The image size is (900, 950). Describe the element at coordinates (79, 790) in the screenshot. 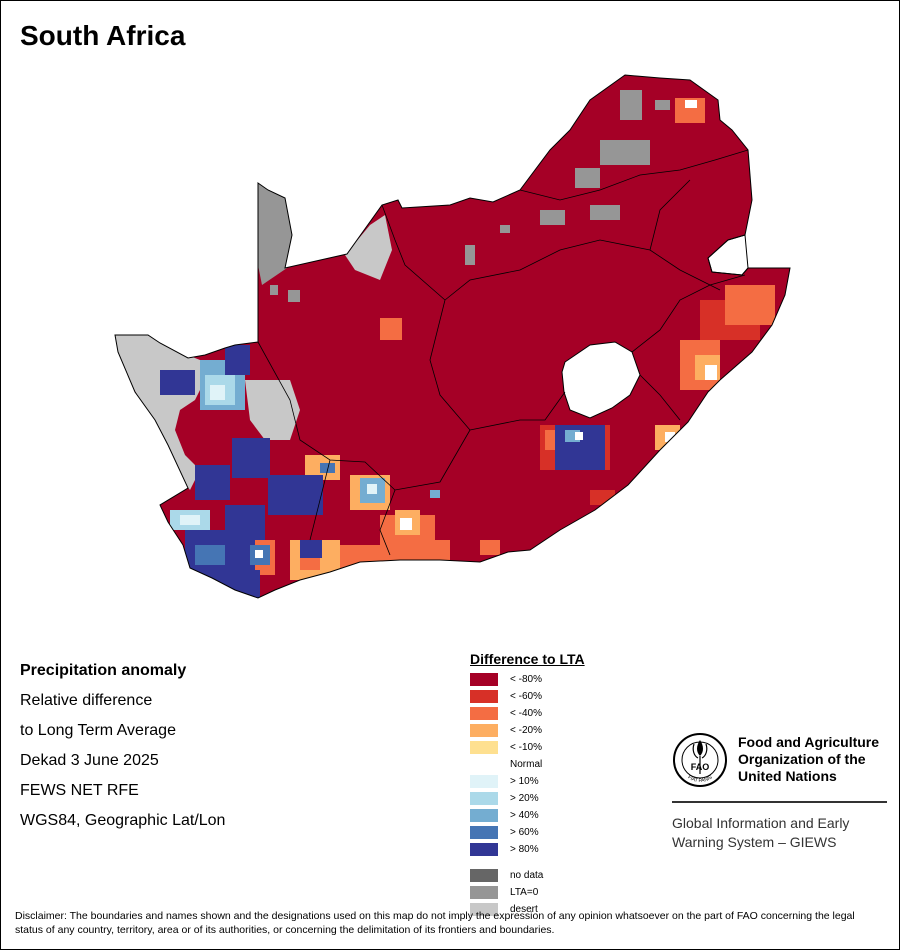

I see `info-source: FEWS NET RFE` at that location.